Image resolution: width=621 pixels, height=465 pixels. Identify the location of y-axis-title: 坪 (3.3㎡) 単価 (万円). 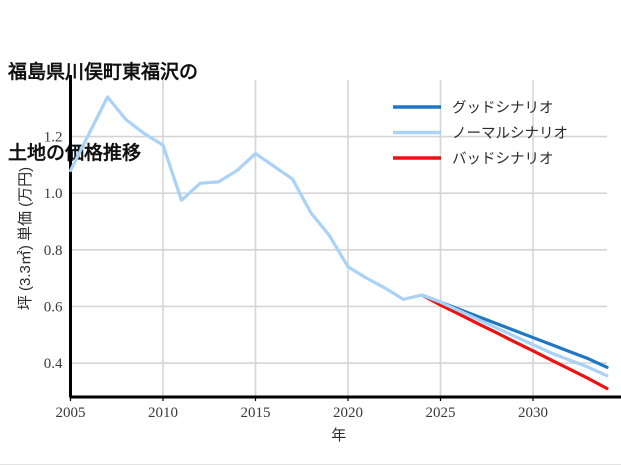
(25, 238).